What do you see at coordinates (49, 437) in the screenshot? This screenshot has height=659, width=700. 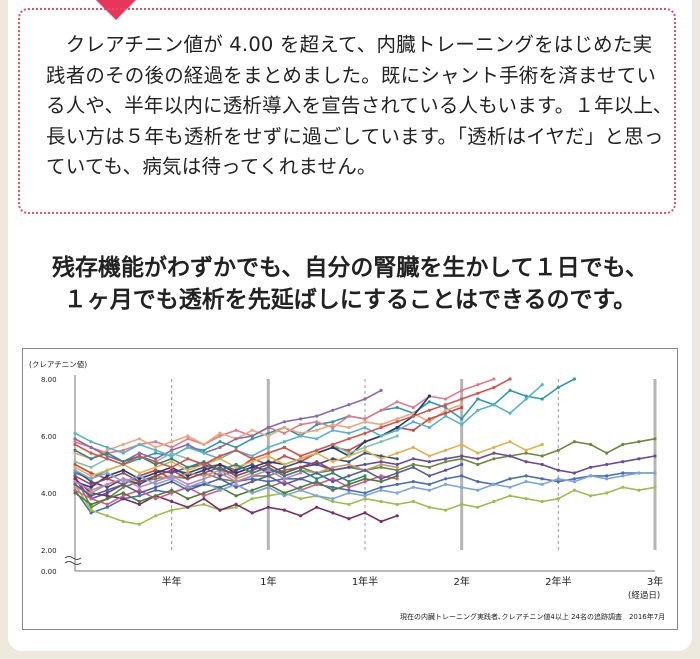 I see `y-tick-label: 6.00` at bounding box center [49, 437].